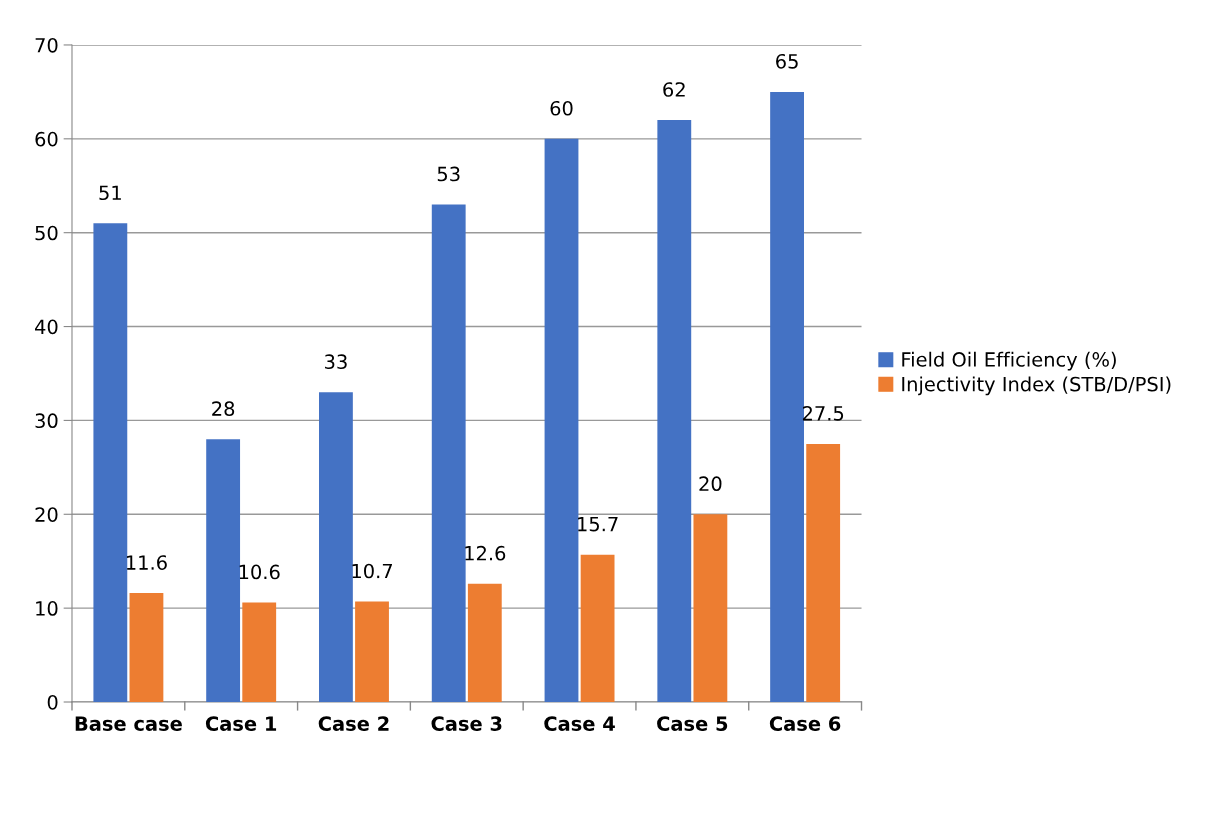 The height and width of the screenshot is (816, 1210). What do you see at coordinates (448, 174) in the screenshot?
I see `data-label: 53` at bounding box center [448, 174].